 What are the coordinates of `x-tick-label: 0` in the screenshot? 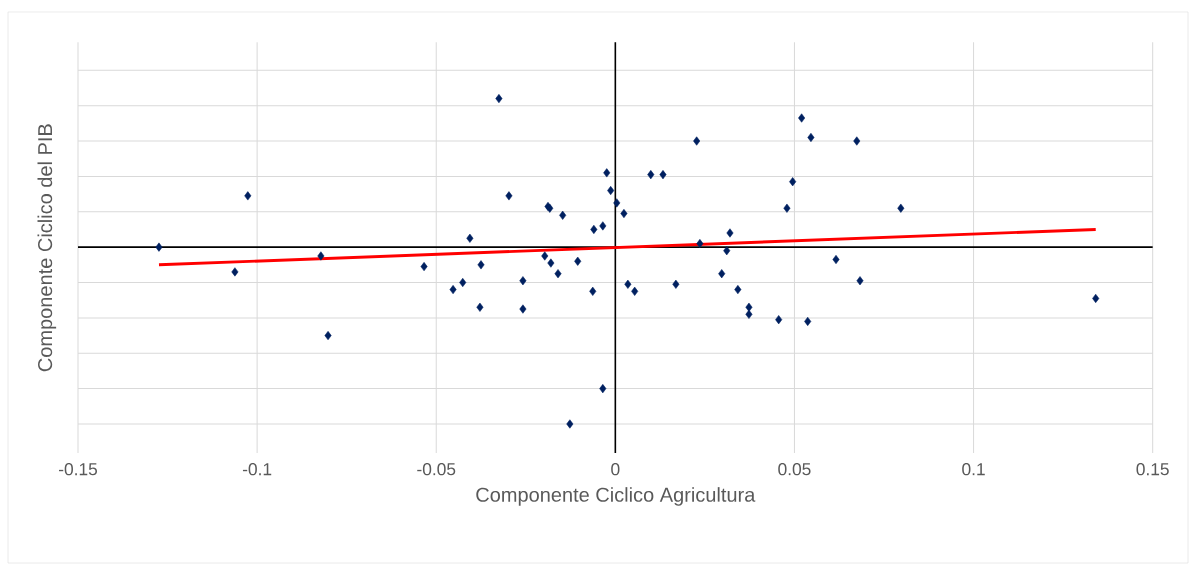 It's located at (615, 469).